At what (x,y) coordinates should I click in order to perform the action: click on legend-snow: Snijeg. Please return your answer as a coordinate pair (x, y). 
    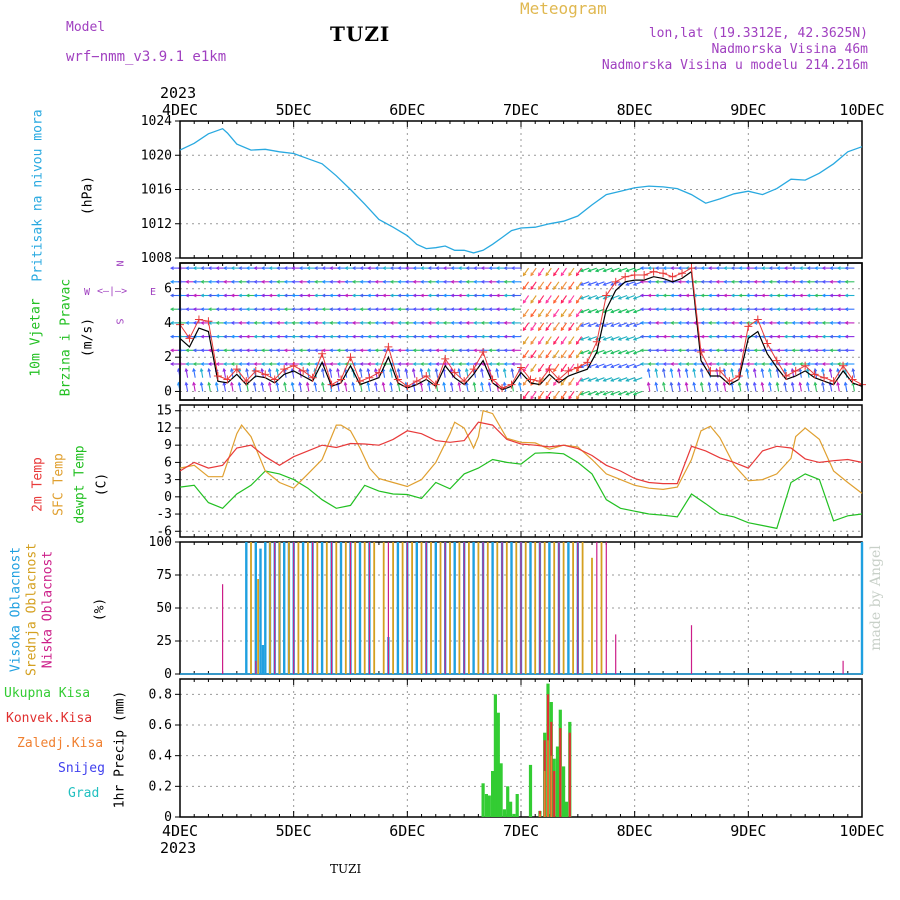
    Looking at the image, I should click on (81, 768).